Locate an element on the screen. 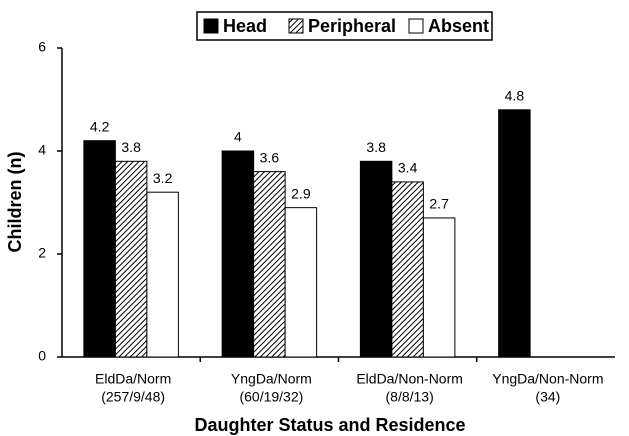 The width and height of the screenshot is (629, 436). x-tick-label: EldDa/Non-Norm is located at coordinates (409, 379).